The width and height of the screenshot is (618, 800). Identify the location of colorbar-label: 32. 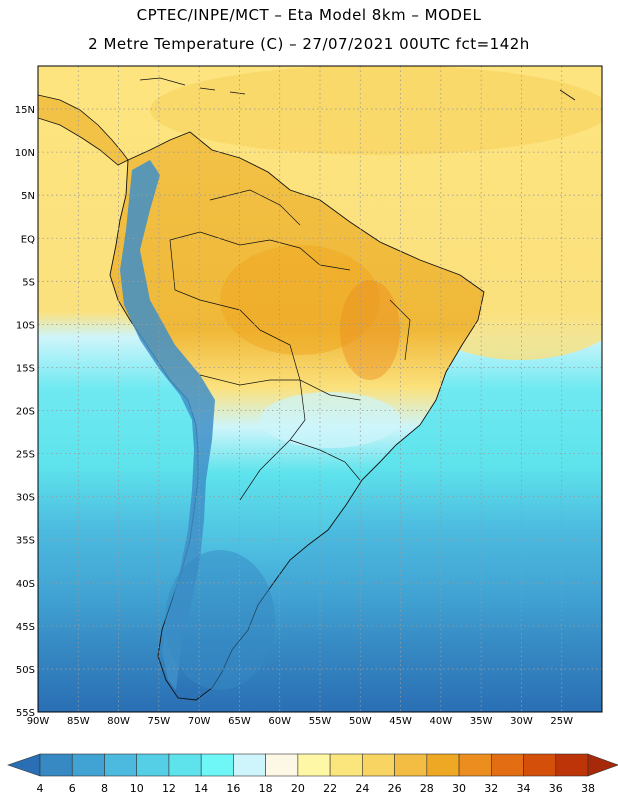
(491, 788).